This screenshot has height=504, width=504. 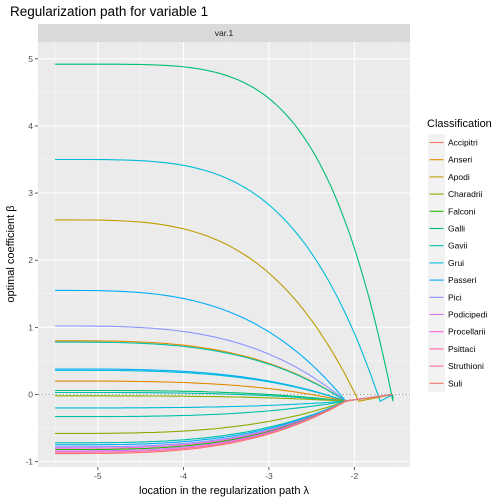 What do you see at coordinates (463, 143) in the screenshot?
I see `legend-label: Accipitri` at bounding box center [463, 143].